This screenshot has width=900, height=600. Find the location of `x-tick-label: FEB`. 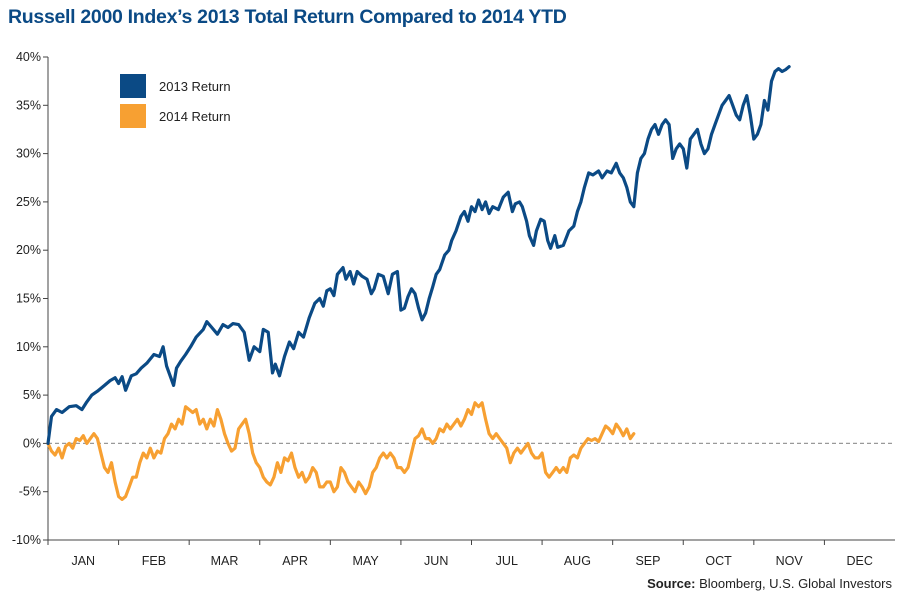

x-tick-label: FEB is located at coordinates (154, 561).